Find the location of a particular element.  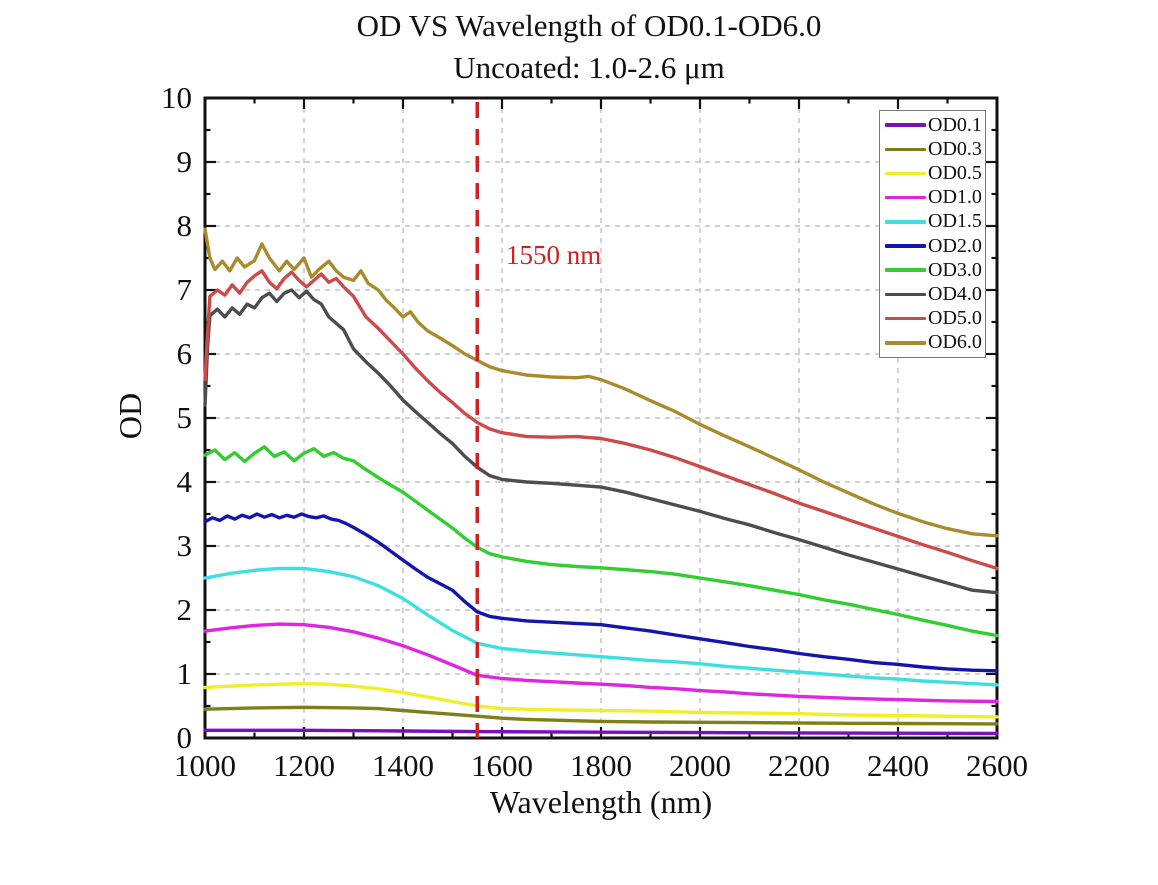

legend-item-OD0.5: OD0.5 is located at coordinates (935, 173).